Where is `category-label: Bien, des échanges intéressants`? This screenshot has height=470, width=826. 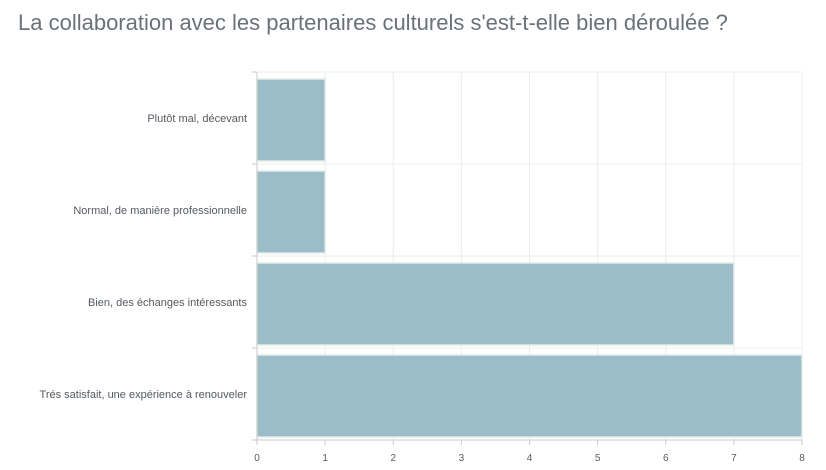
category-label: Bien, des échanges intéressants is located at coordinates (167, 303).